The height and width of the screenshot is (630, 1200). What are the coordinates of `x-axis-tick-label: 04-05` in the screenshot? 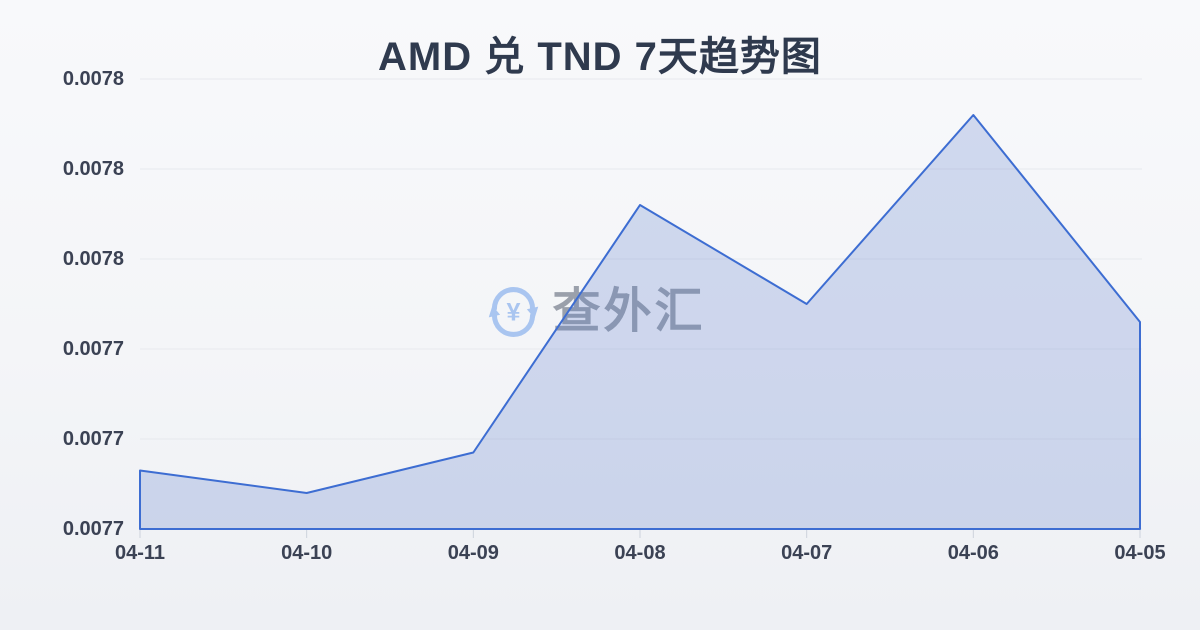 It's located at (1140, 553).